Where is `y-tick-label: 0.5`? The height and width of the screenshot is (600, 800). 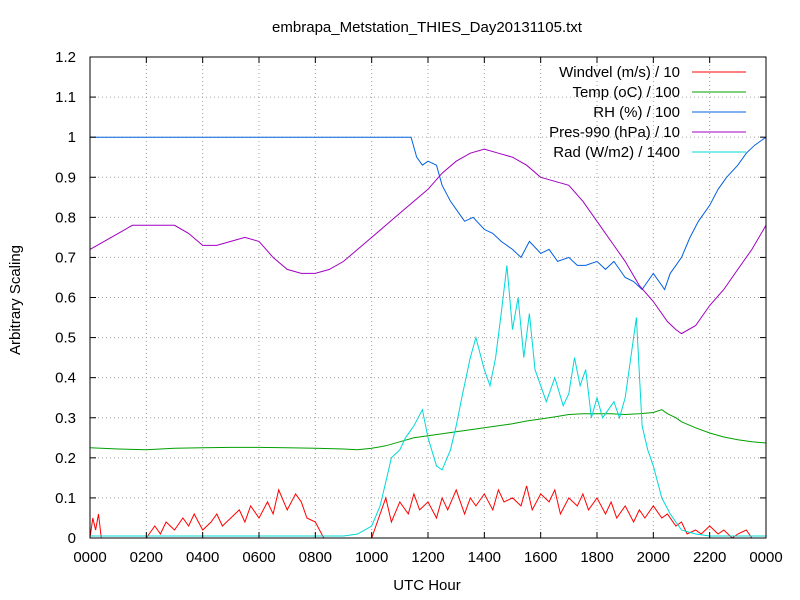
y-tick-label: 0.5 is located at coordinates (65, 338).